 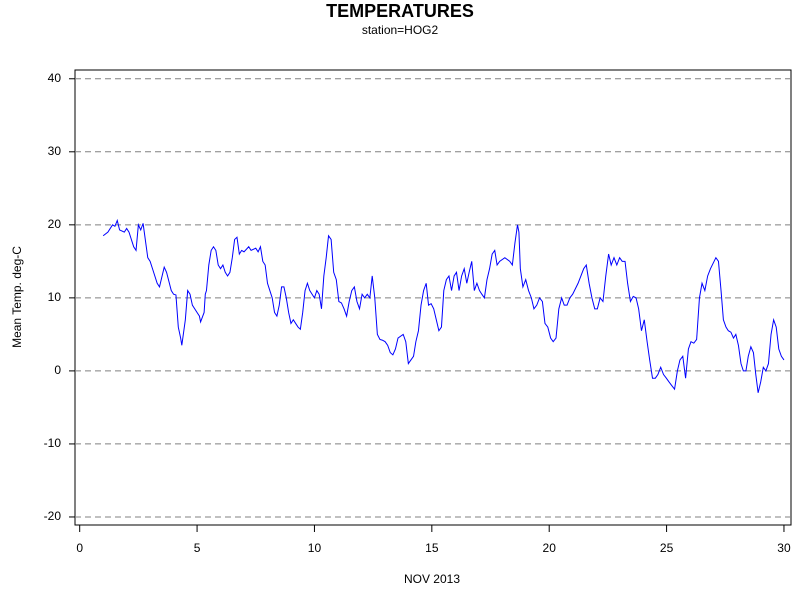 I want to click on chart-title: TEMPERATURES, so click(x=400, y=11).